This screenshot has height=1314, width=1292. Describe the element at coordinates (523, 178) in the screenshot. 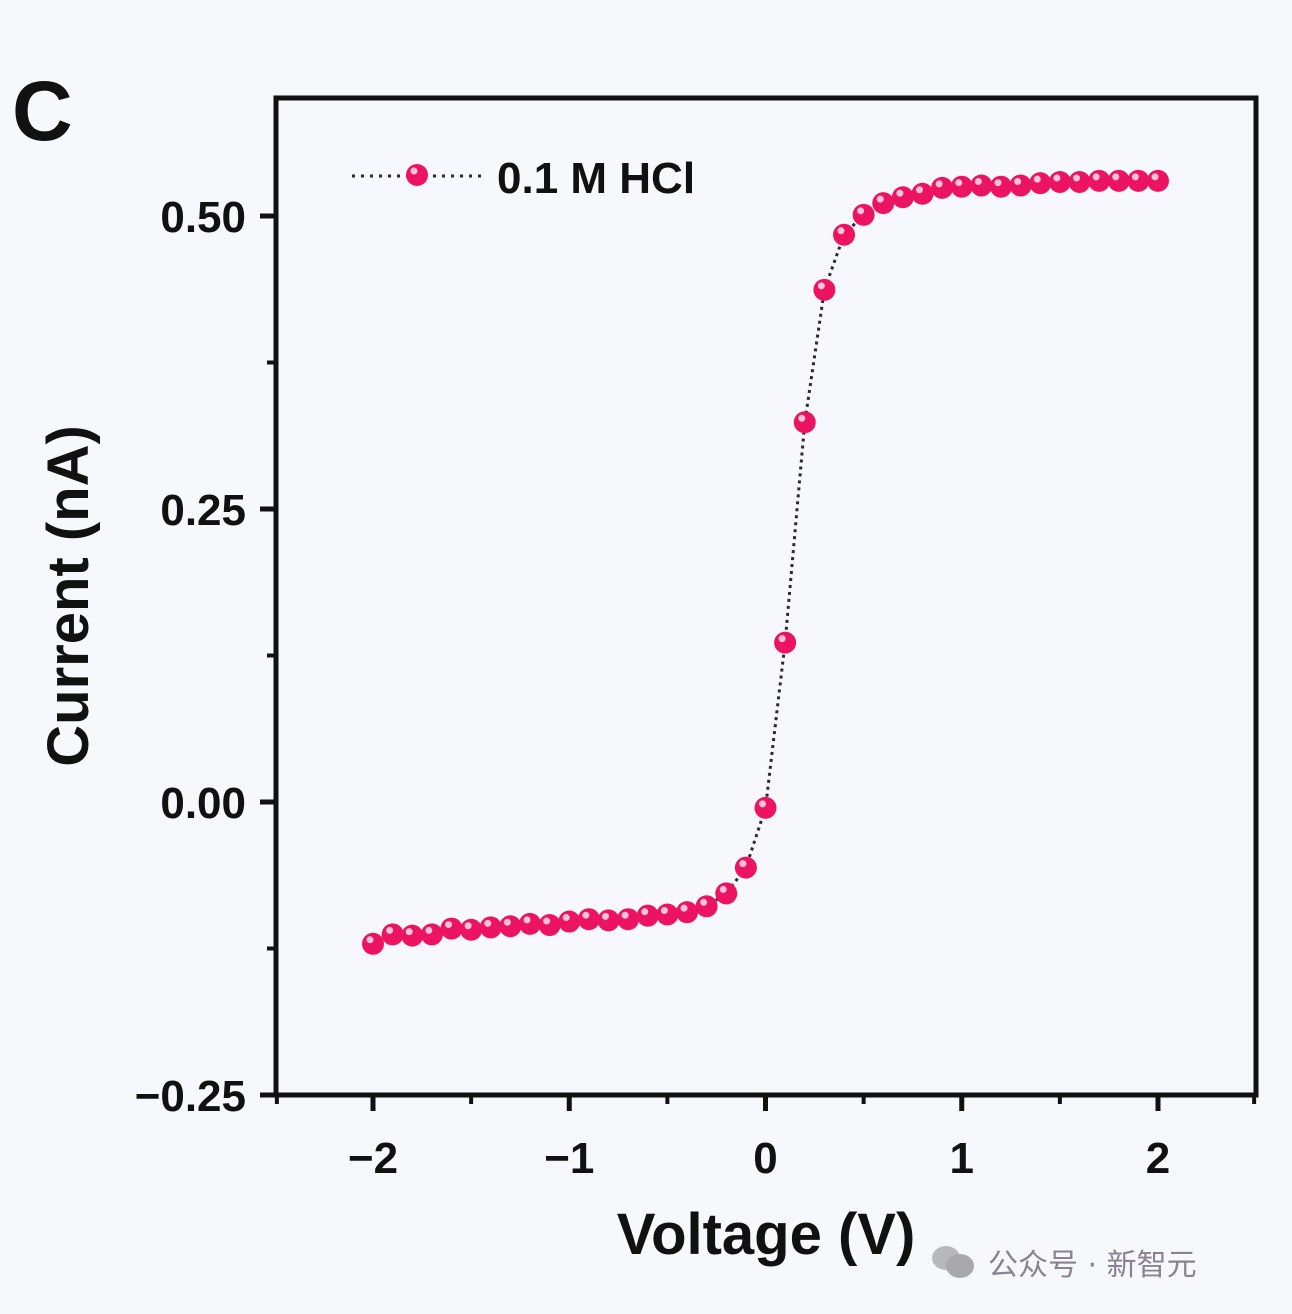

I see `legend: 0.1 M HCl` at that location.